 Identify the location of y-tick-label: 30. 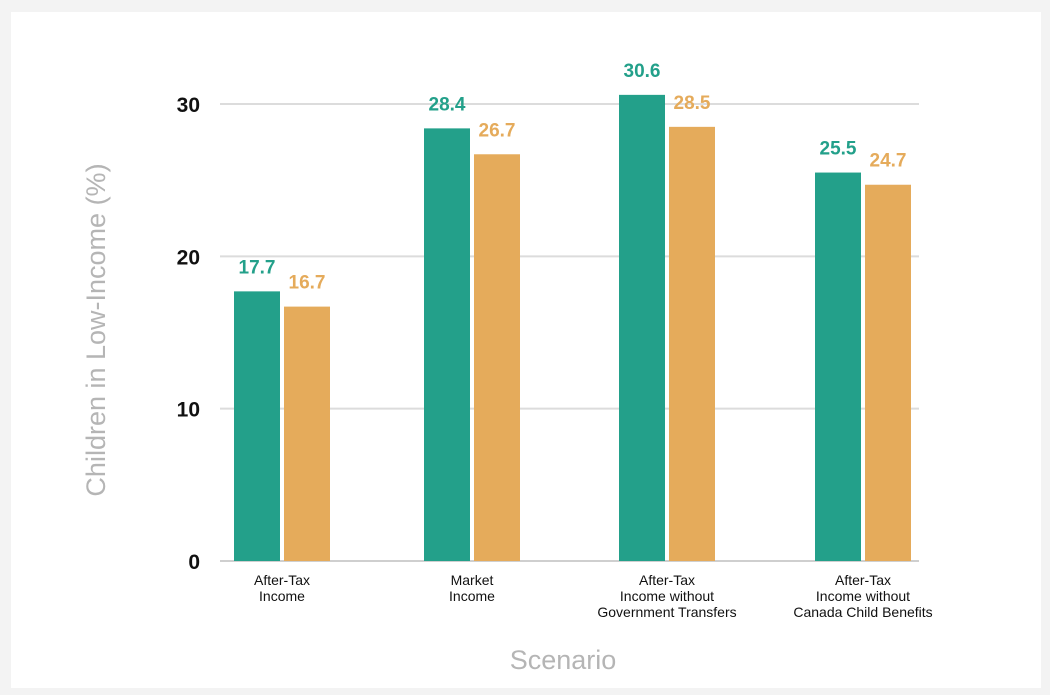
(188, 105).